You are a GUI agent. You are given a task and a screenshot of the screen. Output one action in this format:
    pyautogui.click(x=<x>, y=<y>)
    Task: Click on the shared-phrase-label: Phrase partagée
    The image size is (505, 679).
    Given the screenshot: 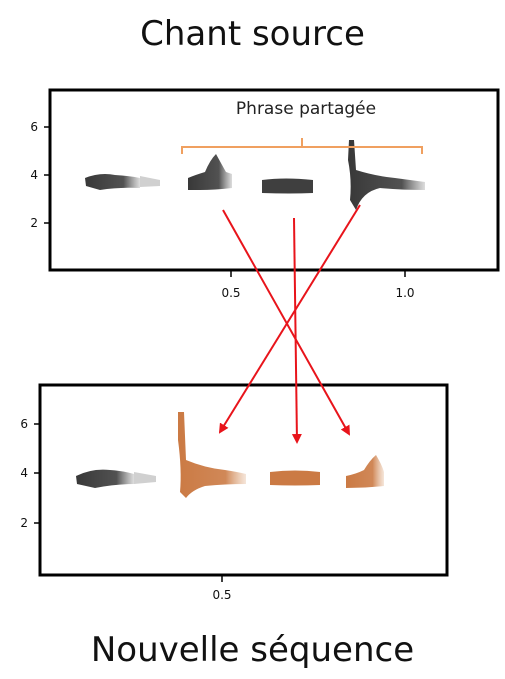 What is the action you would take?
    pyautogui.click(x=306, y=109)
    